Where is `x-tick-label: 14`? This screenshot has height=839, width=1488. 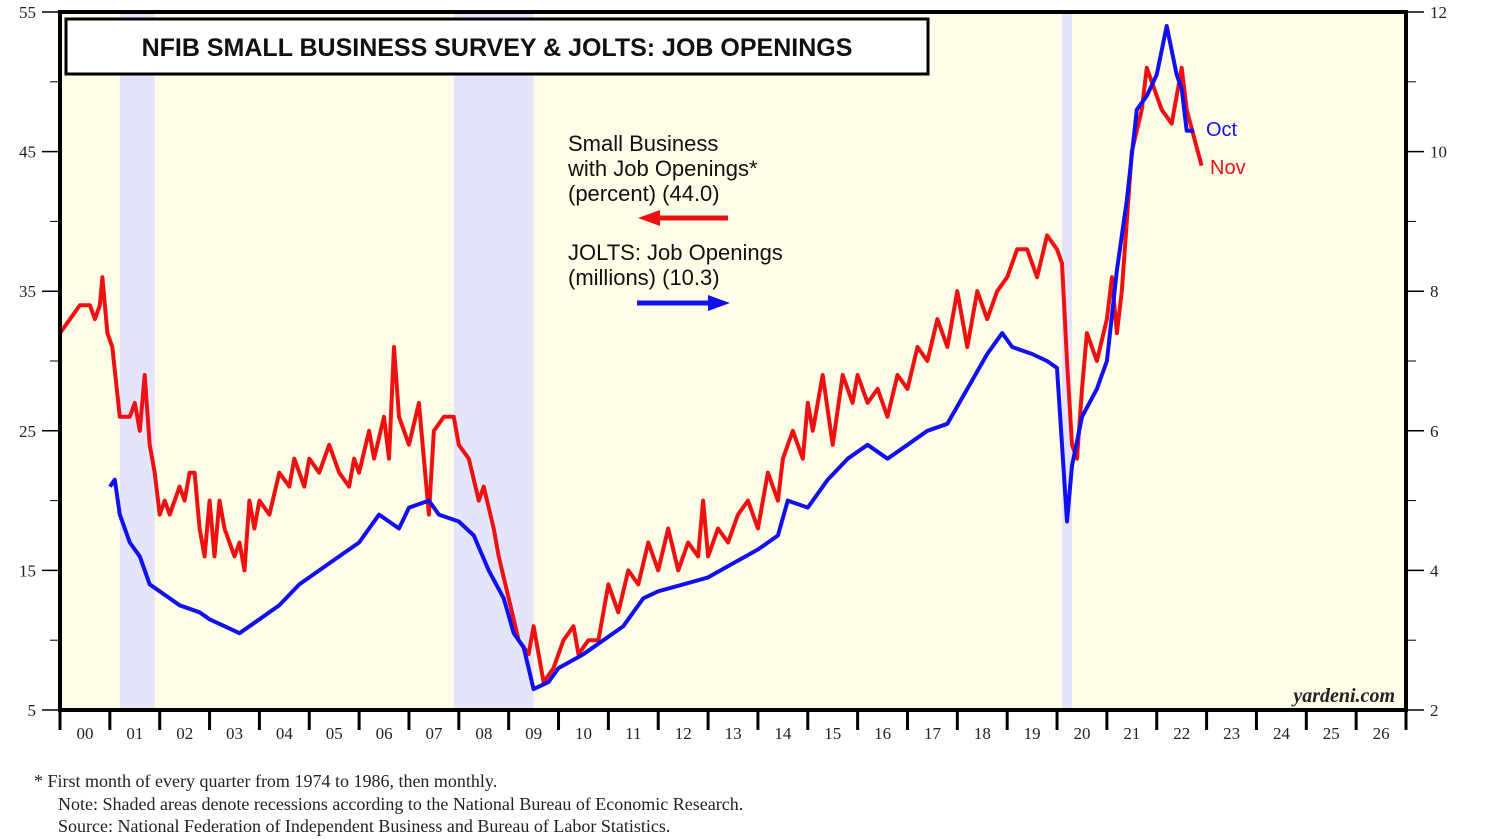 x-tick-label: 14 is located at coordinates (783, 733).